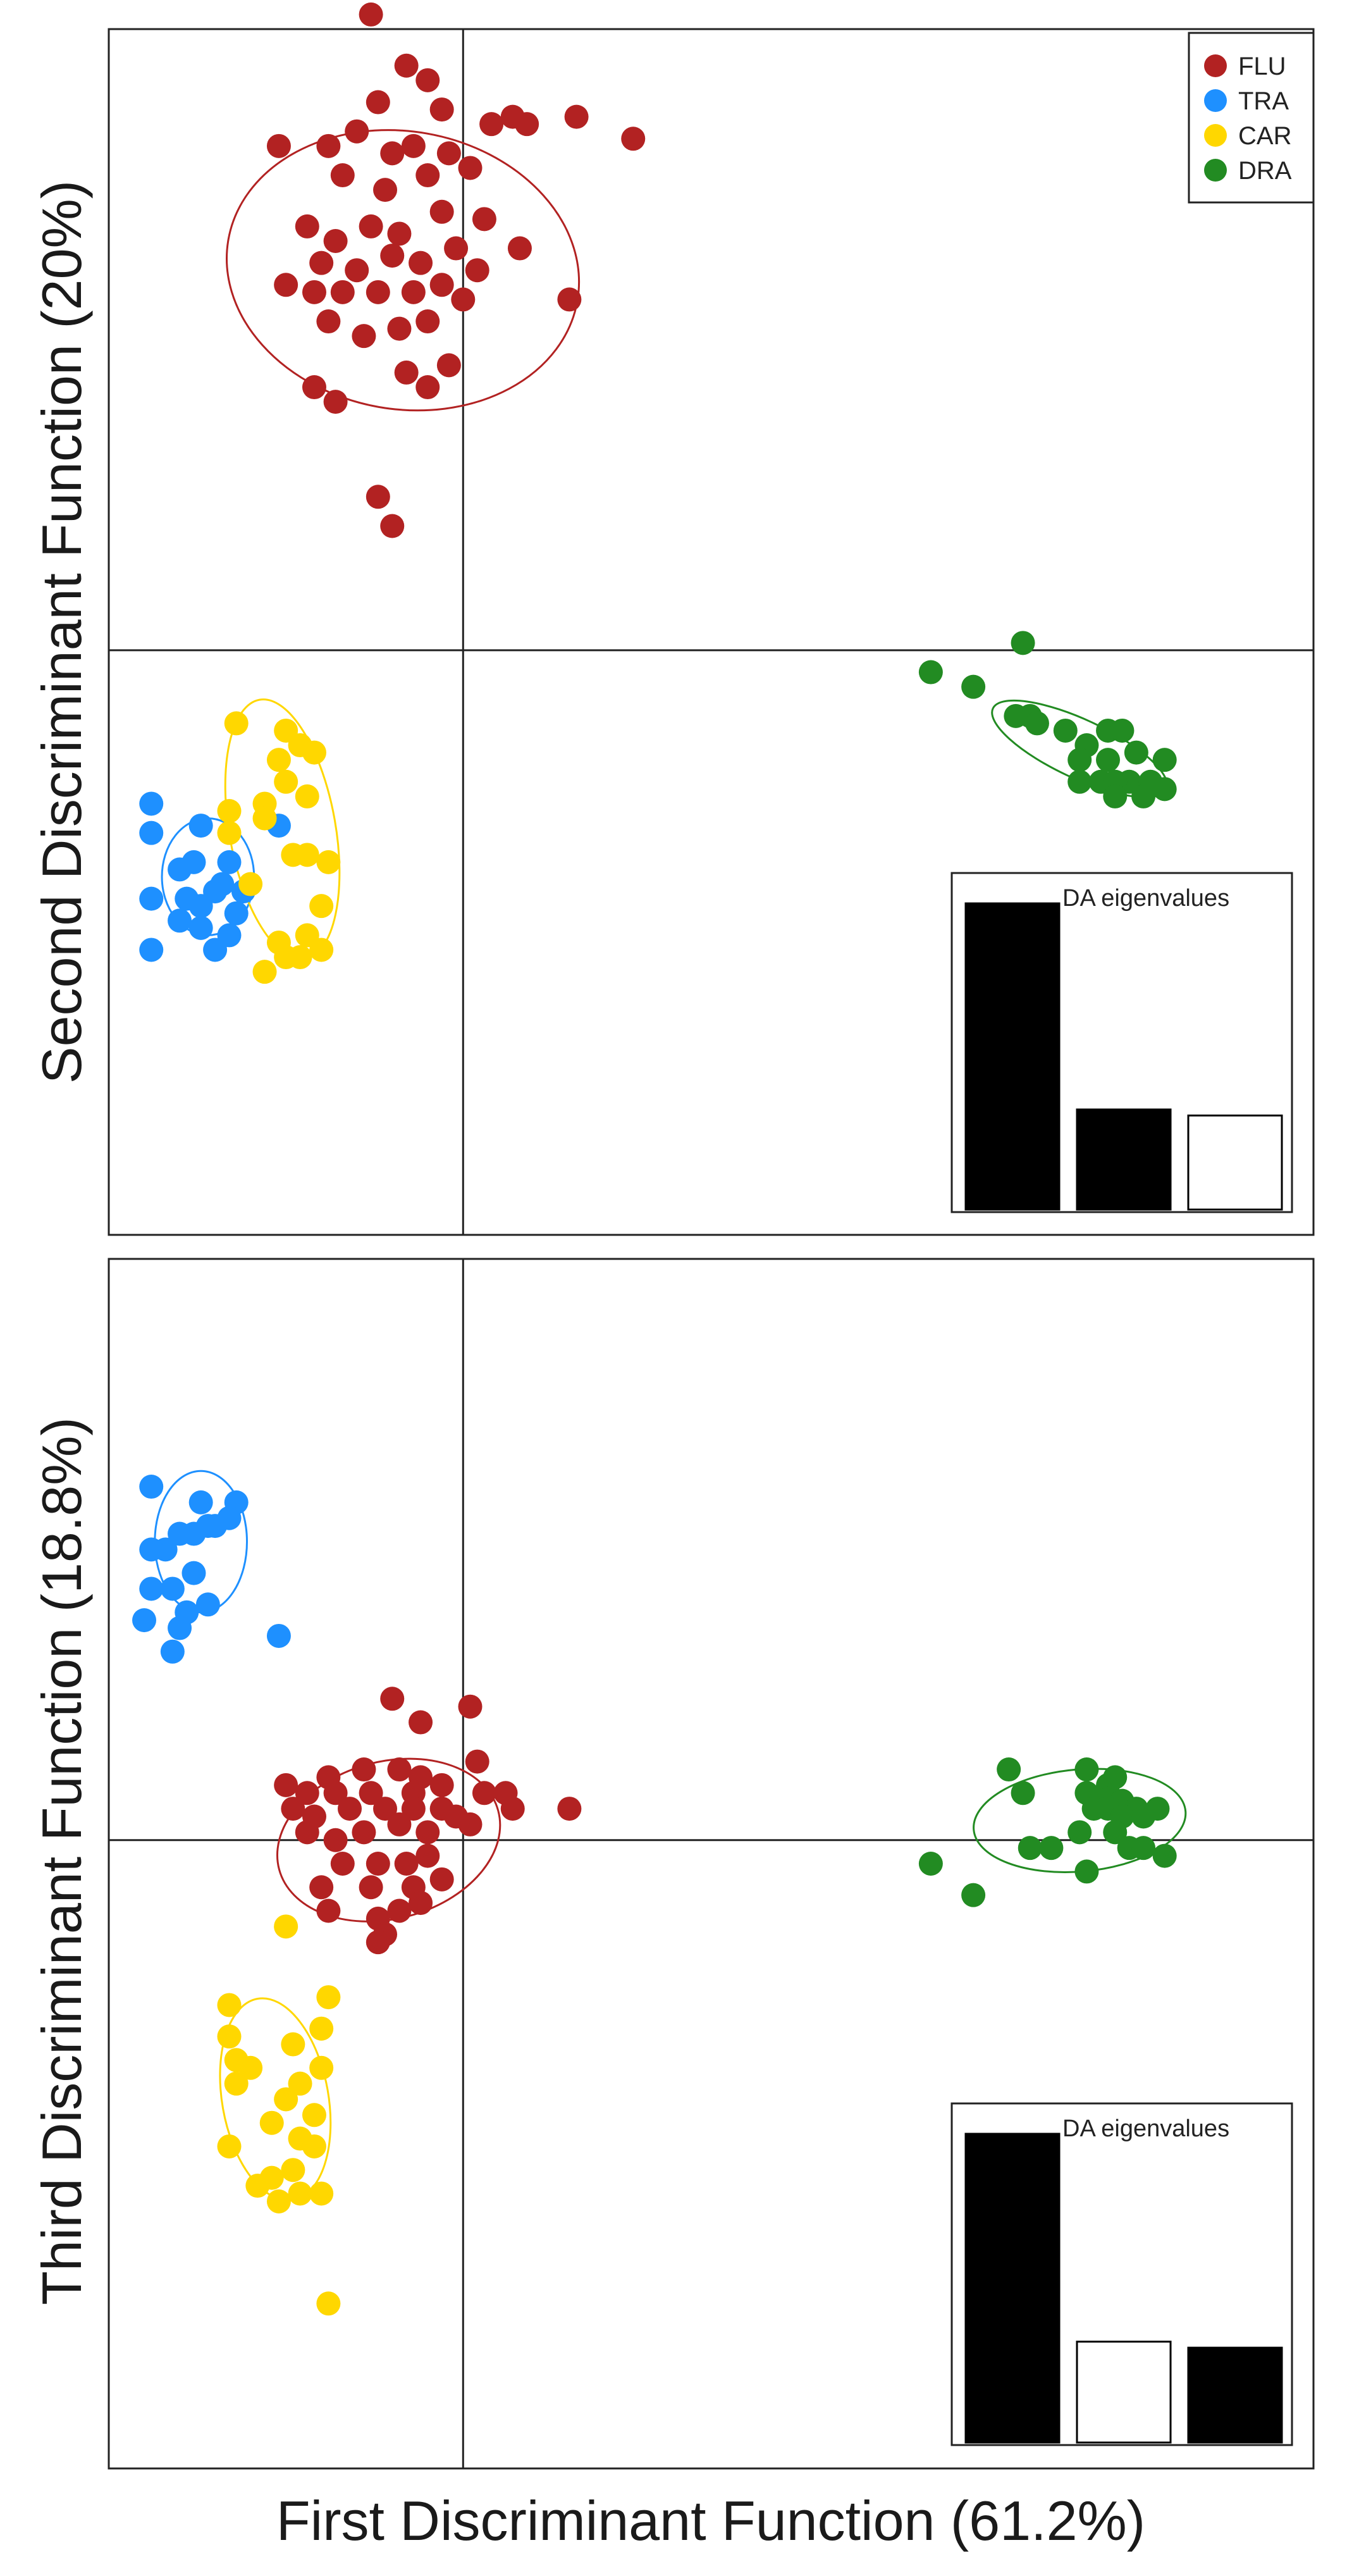 The width and height of the screenshot is (1347, 2576). I want to click on legend-swatch-tra, so click(1215, 101).